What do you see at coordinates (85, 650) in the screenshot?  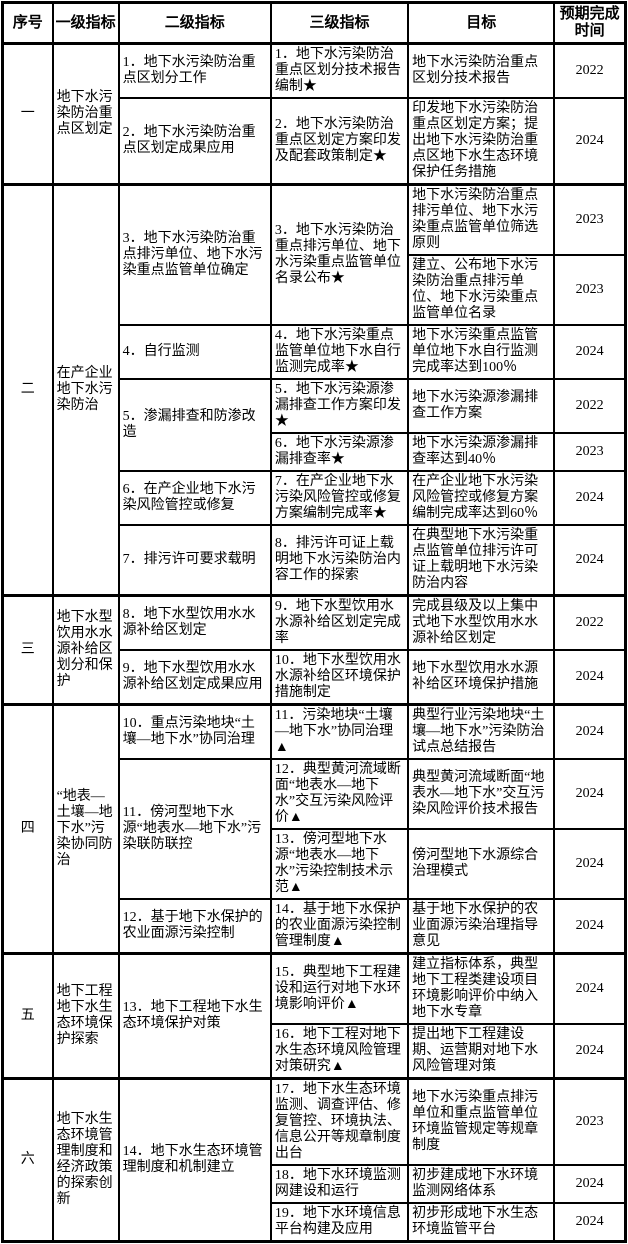 I see `level1-cell: 地下水型饮用水水源补给区划分和保护` at bounding box center [85, 650].